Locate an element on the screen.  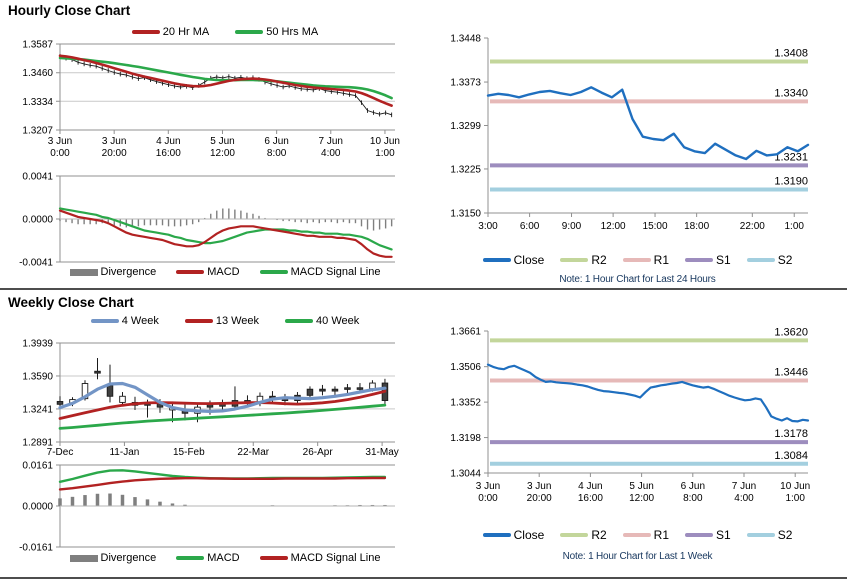
svg-text: 1.3150 is located at coordinates (465, 214).